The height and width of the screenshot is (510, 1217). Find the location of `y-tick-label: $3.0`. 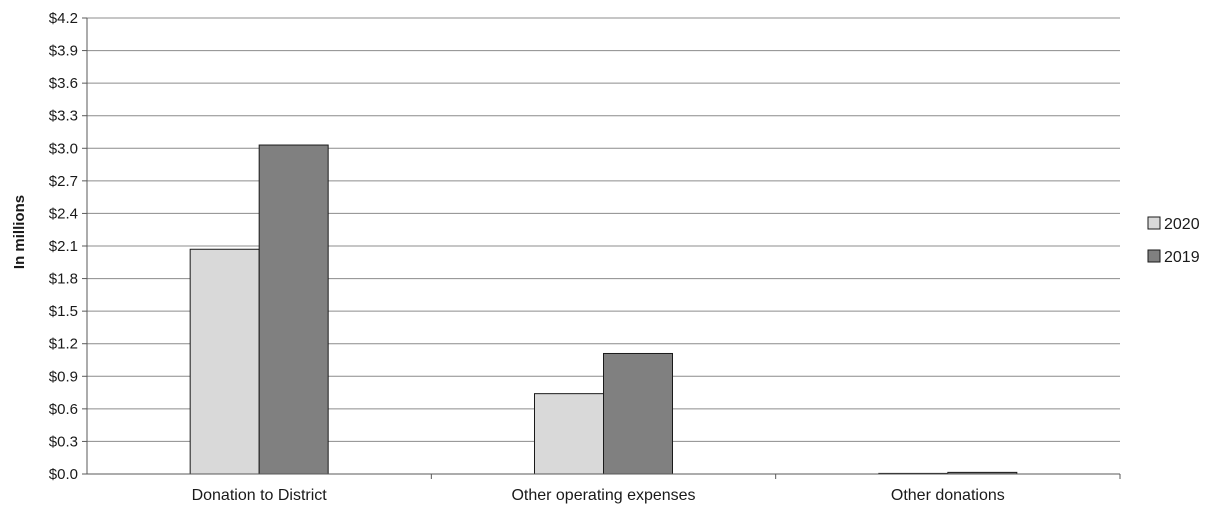

y-tick-label: $3.0 is located at coordinates (63, 148).